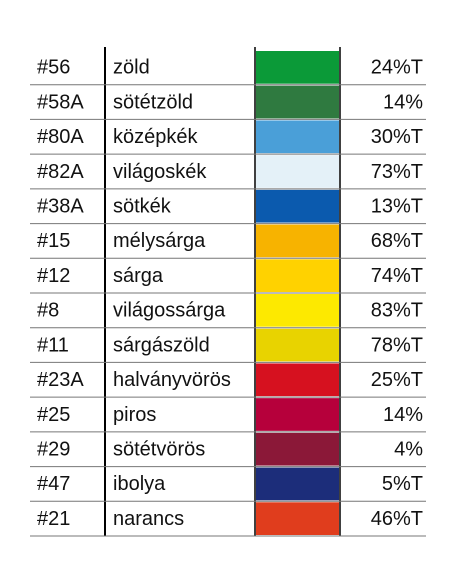  Describe the element at coordinates (53, 484) in the screenshot. I see `filter-code: #47` at that location.